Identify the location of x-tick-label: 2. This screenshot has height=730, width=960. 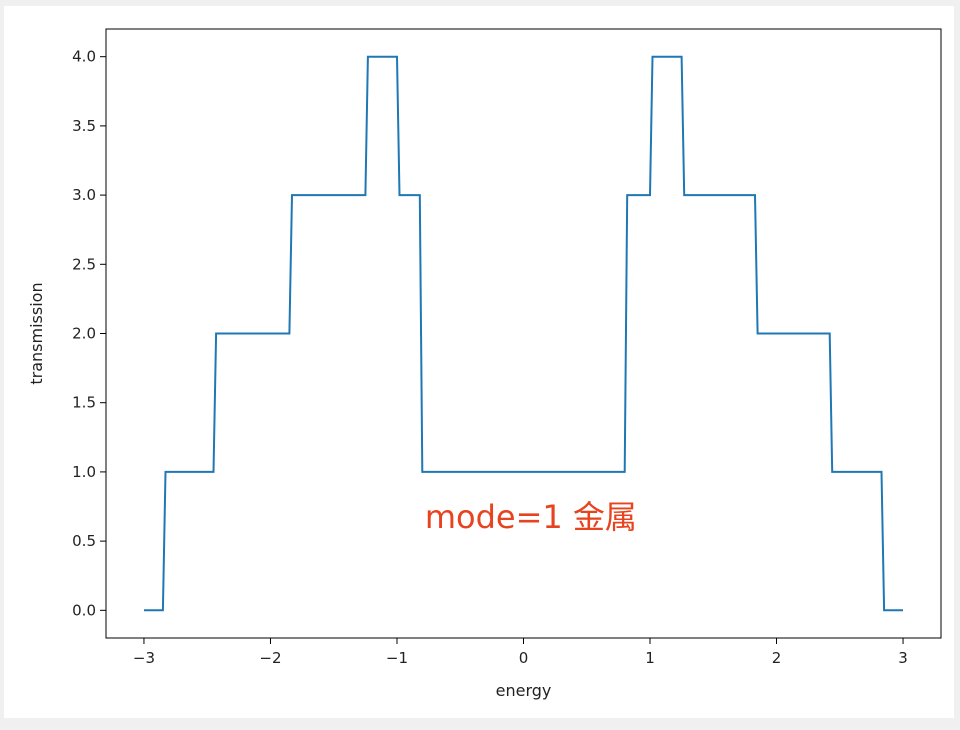
(777, 658).